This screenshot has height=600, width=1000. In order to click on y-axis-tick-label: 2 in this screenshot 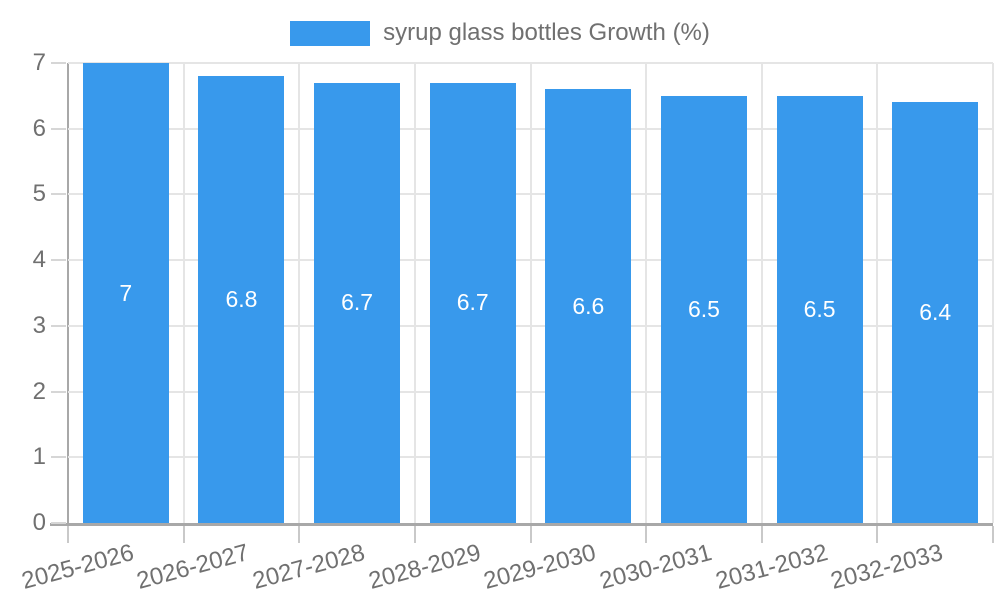, I will do `click(39, 391)`.